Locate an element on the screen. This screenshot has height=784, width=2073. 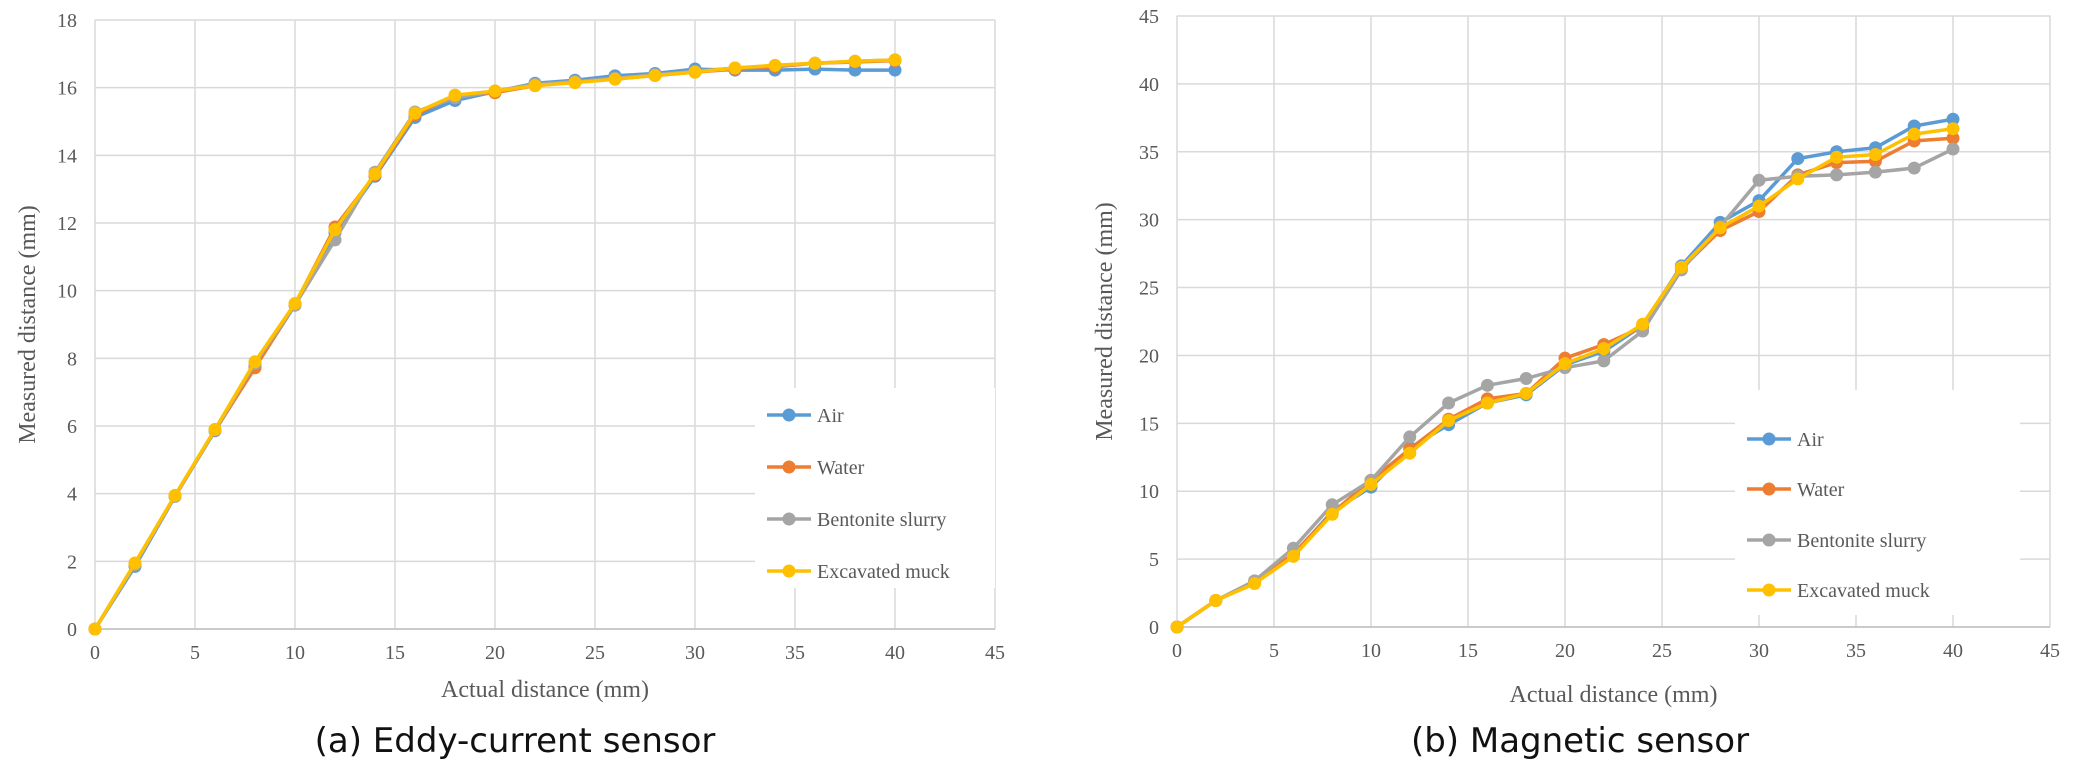
y-axis-title: Measured distance (mm) is located at coordinates (28, 324).